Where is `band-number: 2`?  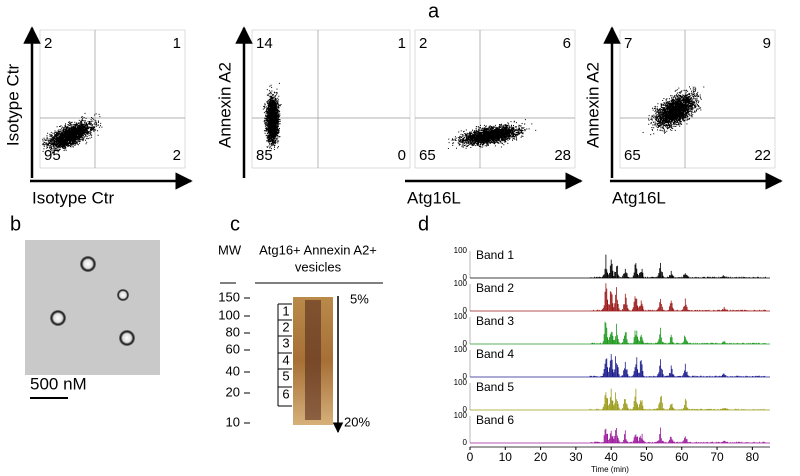 band-number: 2 is located at coordinates (285, 326).